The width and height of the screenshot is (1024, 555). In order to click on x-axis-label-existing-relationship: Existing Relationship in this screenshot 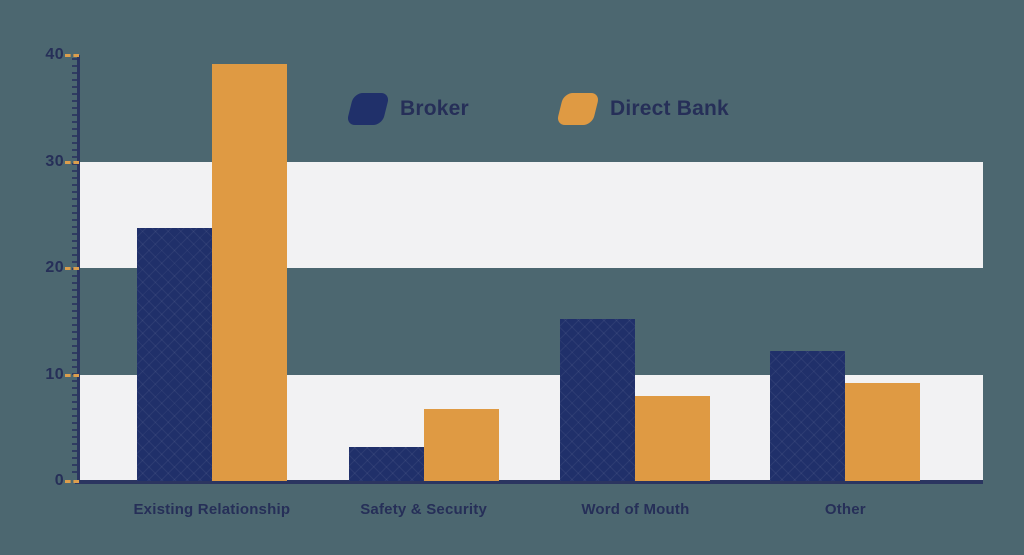, I will do `click(212, 509)`.